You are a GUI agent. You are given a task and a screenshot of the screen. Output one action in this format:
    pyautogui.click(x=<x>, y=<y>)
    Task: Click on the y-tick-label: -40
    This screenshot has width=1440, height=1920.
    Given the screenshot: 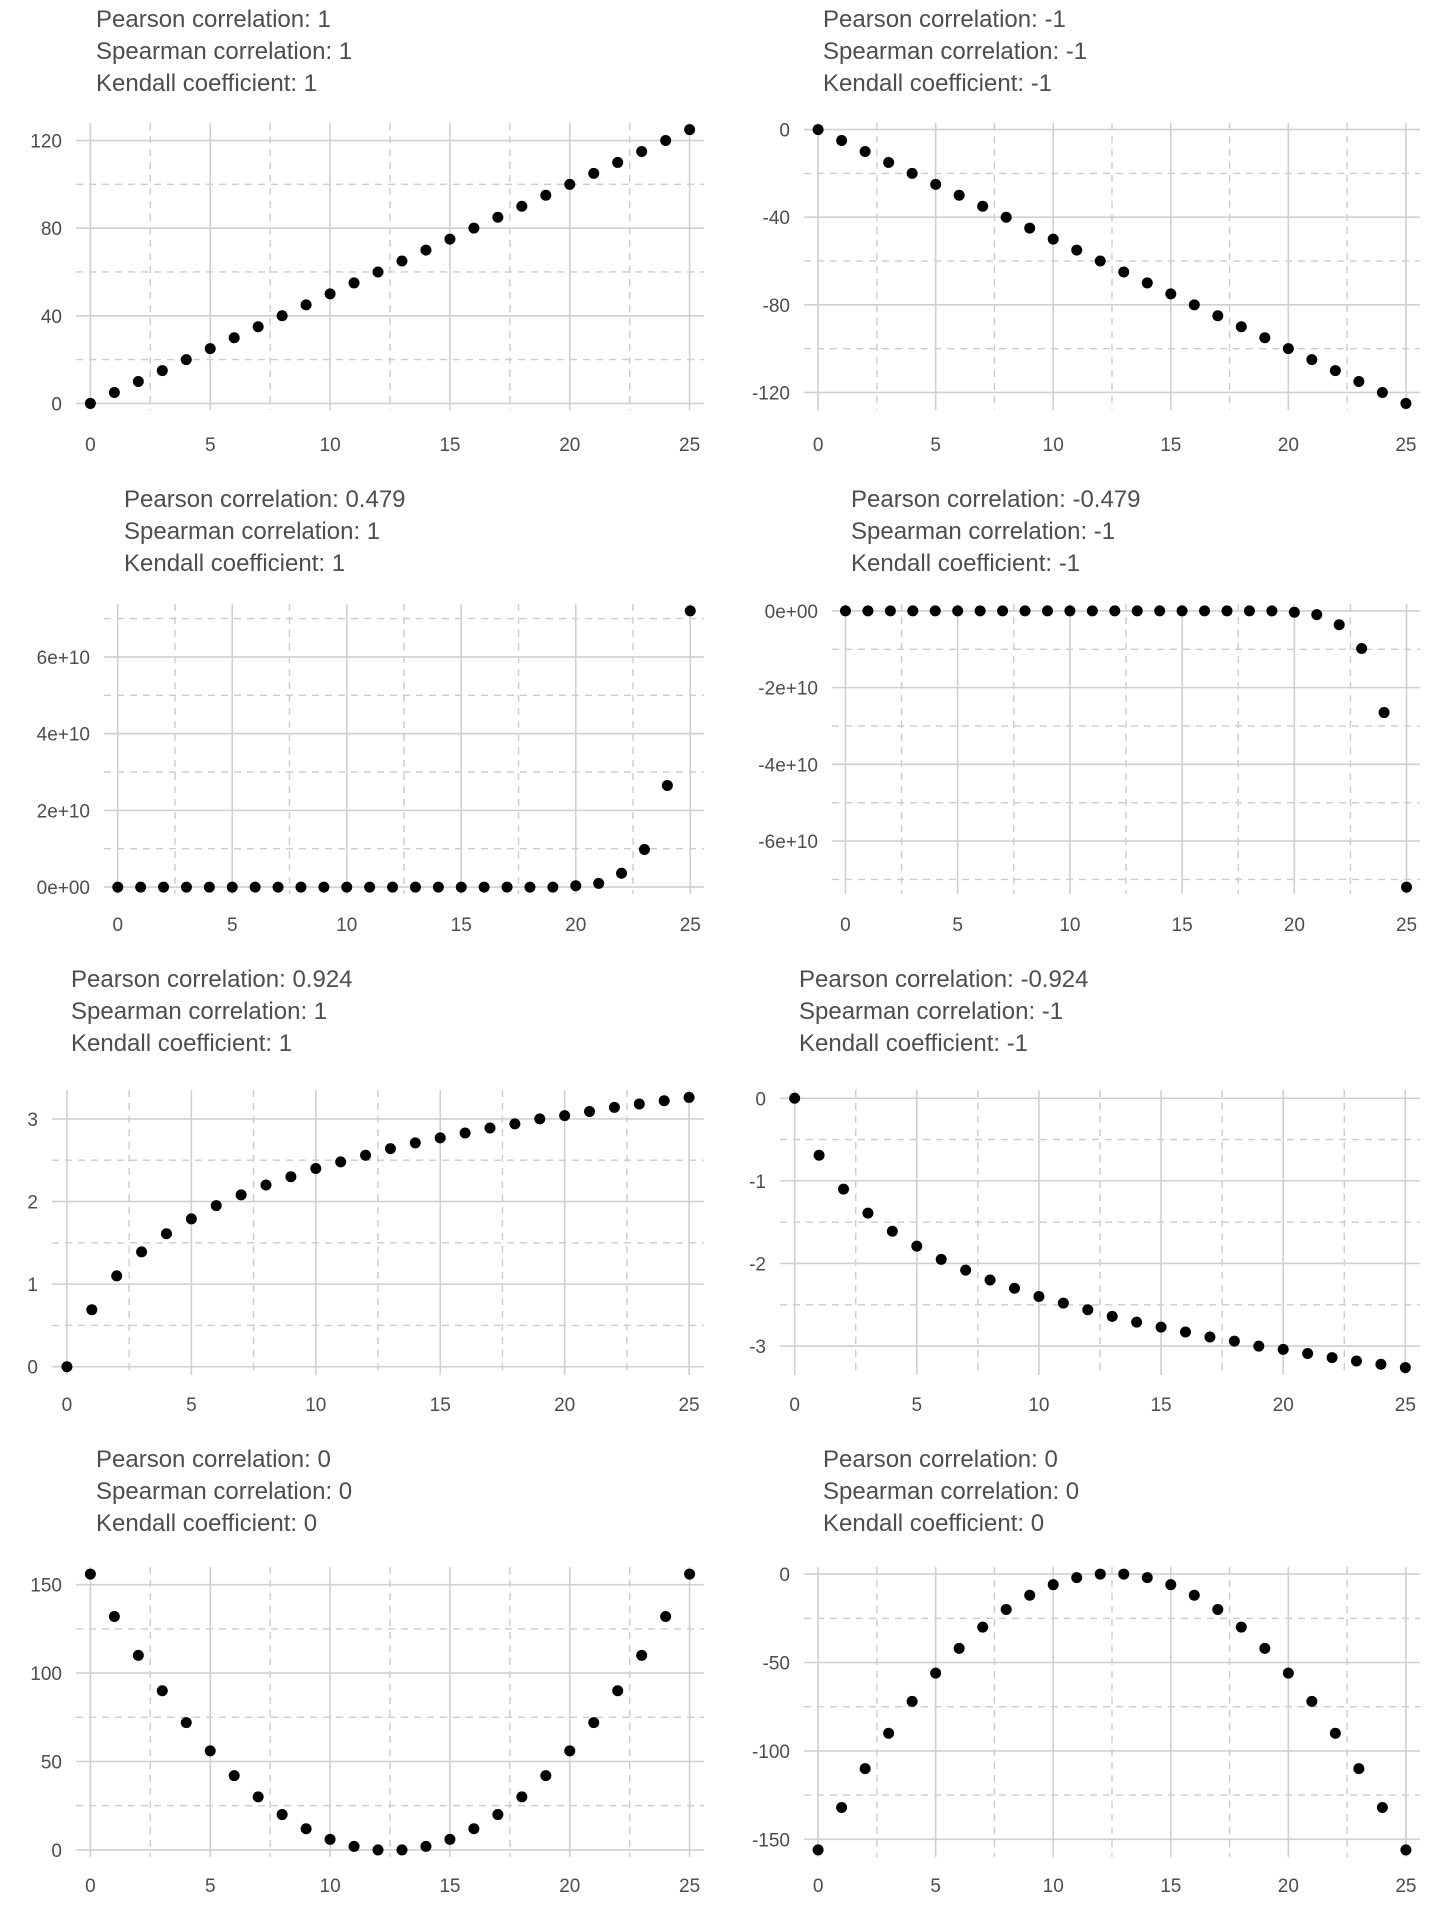 What is the action you would take?
    pyautogui.click(x=776, y=218)
    